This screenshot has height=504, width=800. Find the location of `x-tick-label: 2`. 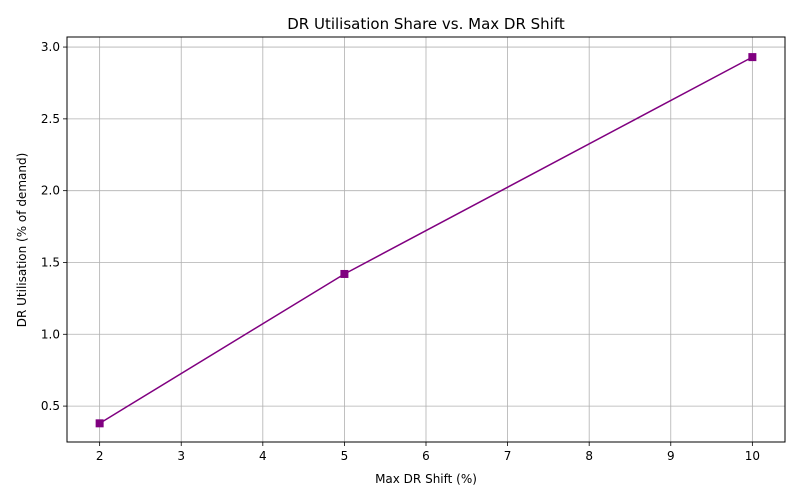

x-tick-label: 2 is located at coordinates (100, 456).